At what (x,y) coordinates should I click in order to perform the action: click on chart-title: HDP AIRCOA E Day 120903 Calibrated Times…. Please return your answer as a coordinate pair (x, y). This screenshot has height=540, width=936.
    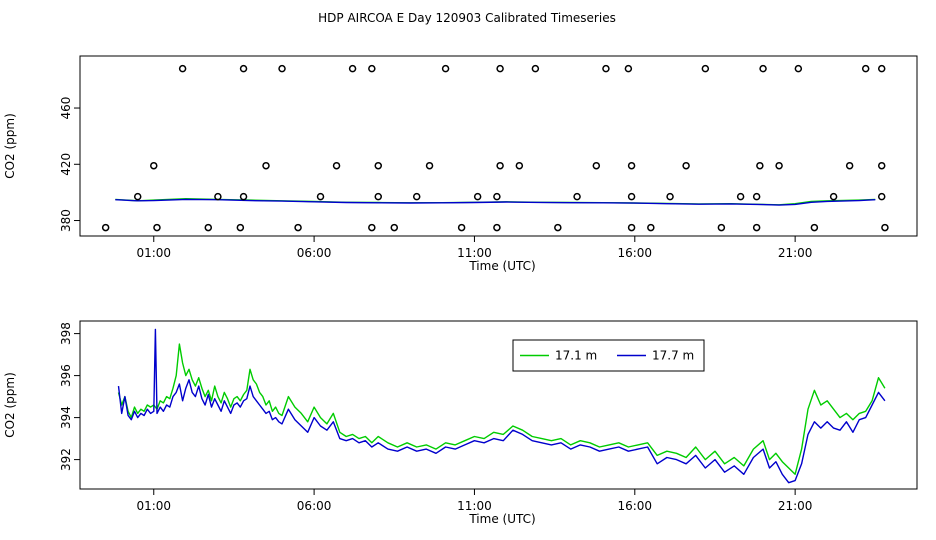
    Looking at the image, I should click on (467, 18).